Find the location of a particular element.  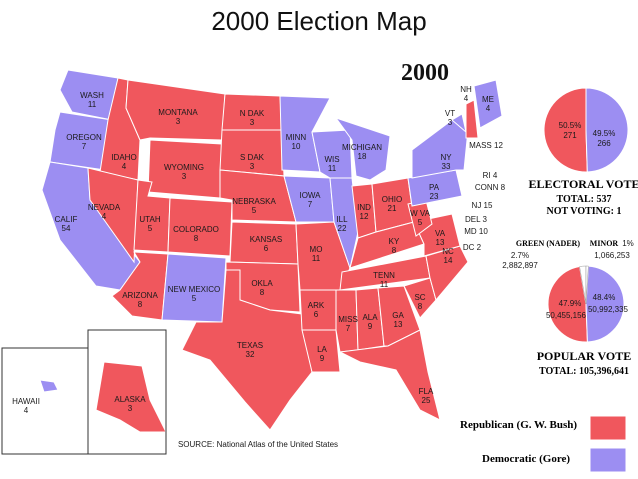

state-name-wa: WASH is located at coordinates (92, 95).